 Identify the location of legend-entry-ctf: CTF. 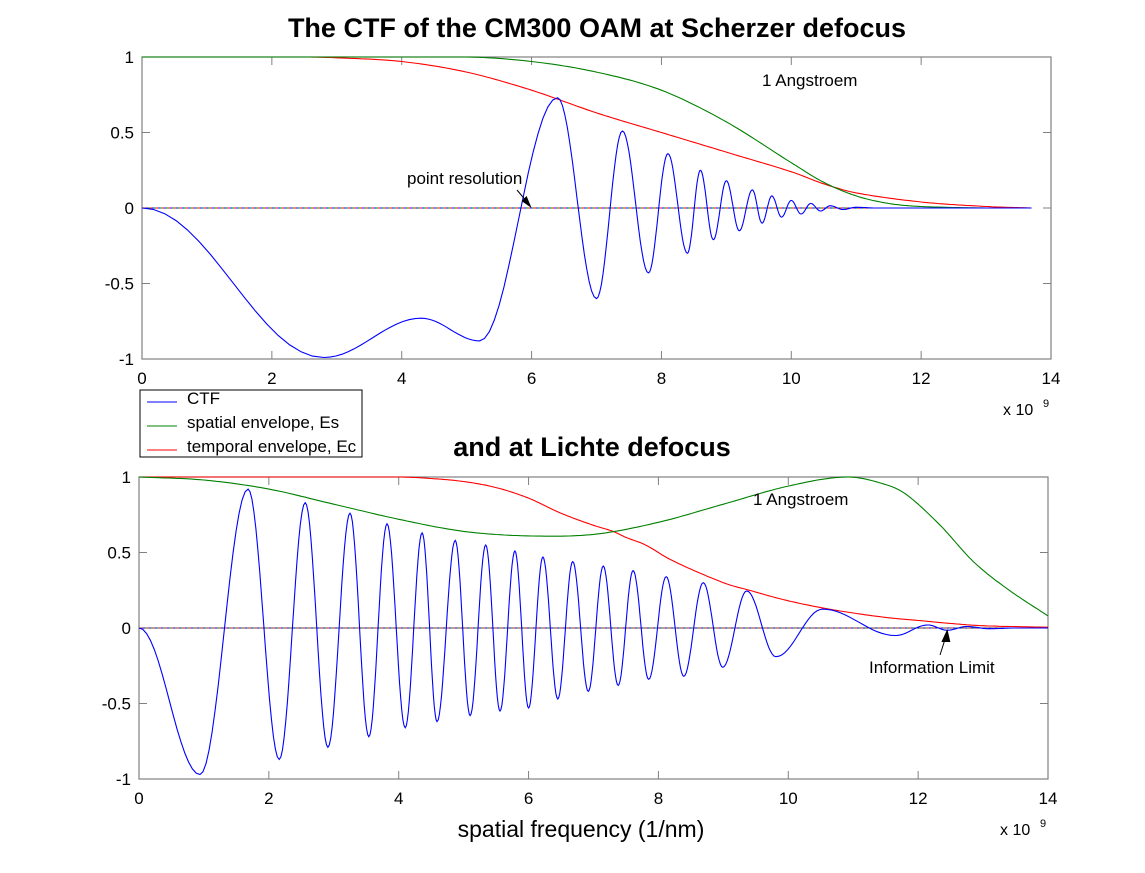
(203, 398).